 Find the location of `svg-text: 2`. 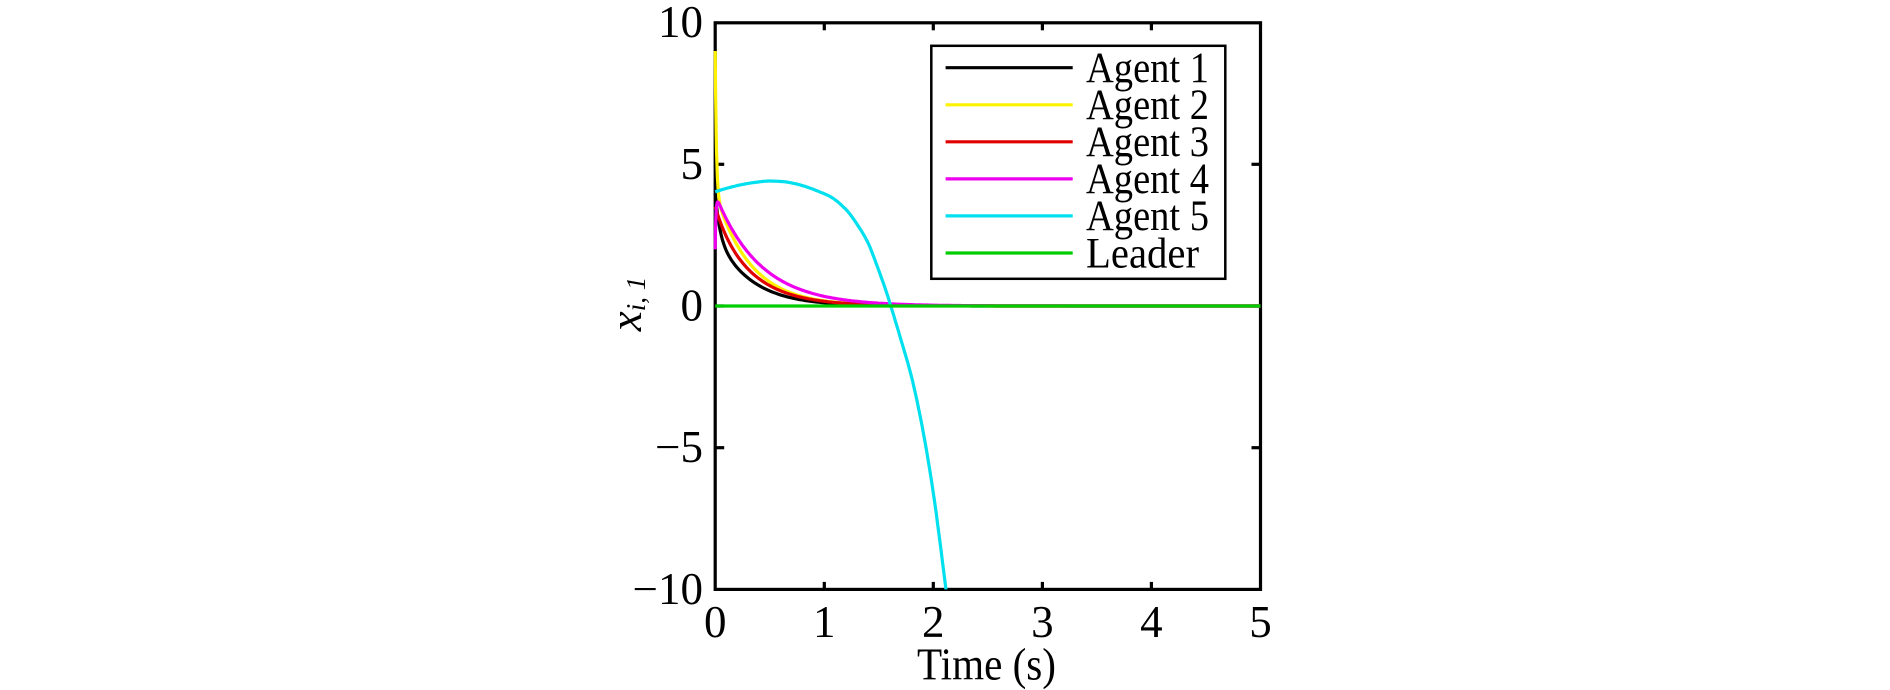

svg-text: 2 is located at coordinates (933, 622).